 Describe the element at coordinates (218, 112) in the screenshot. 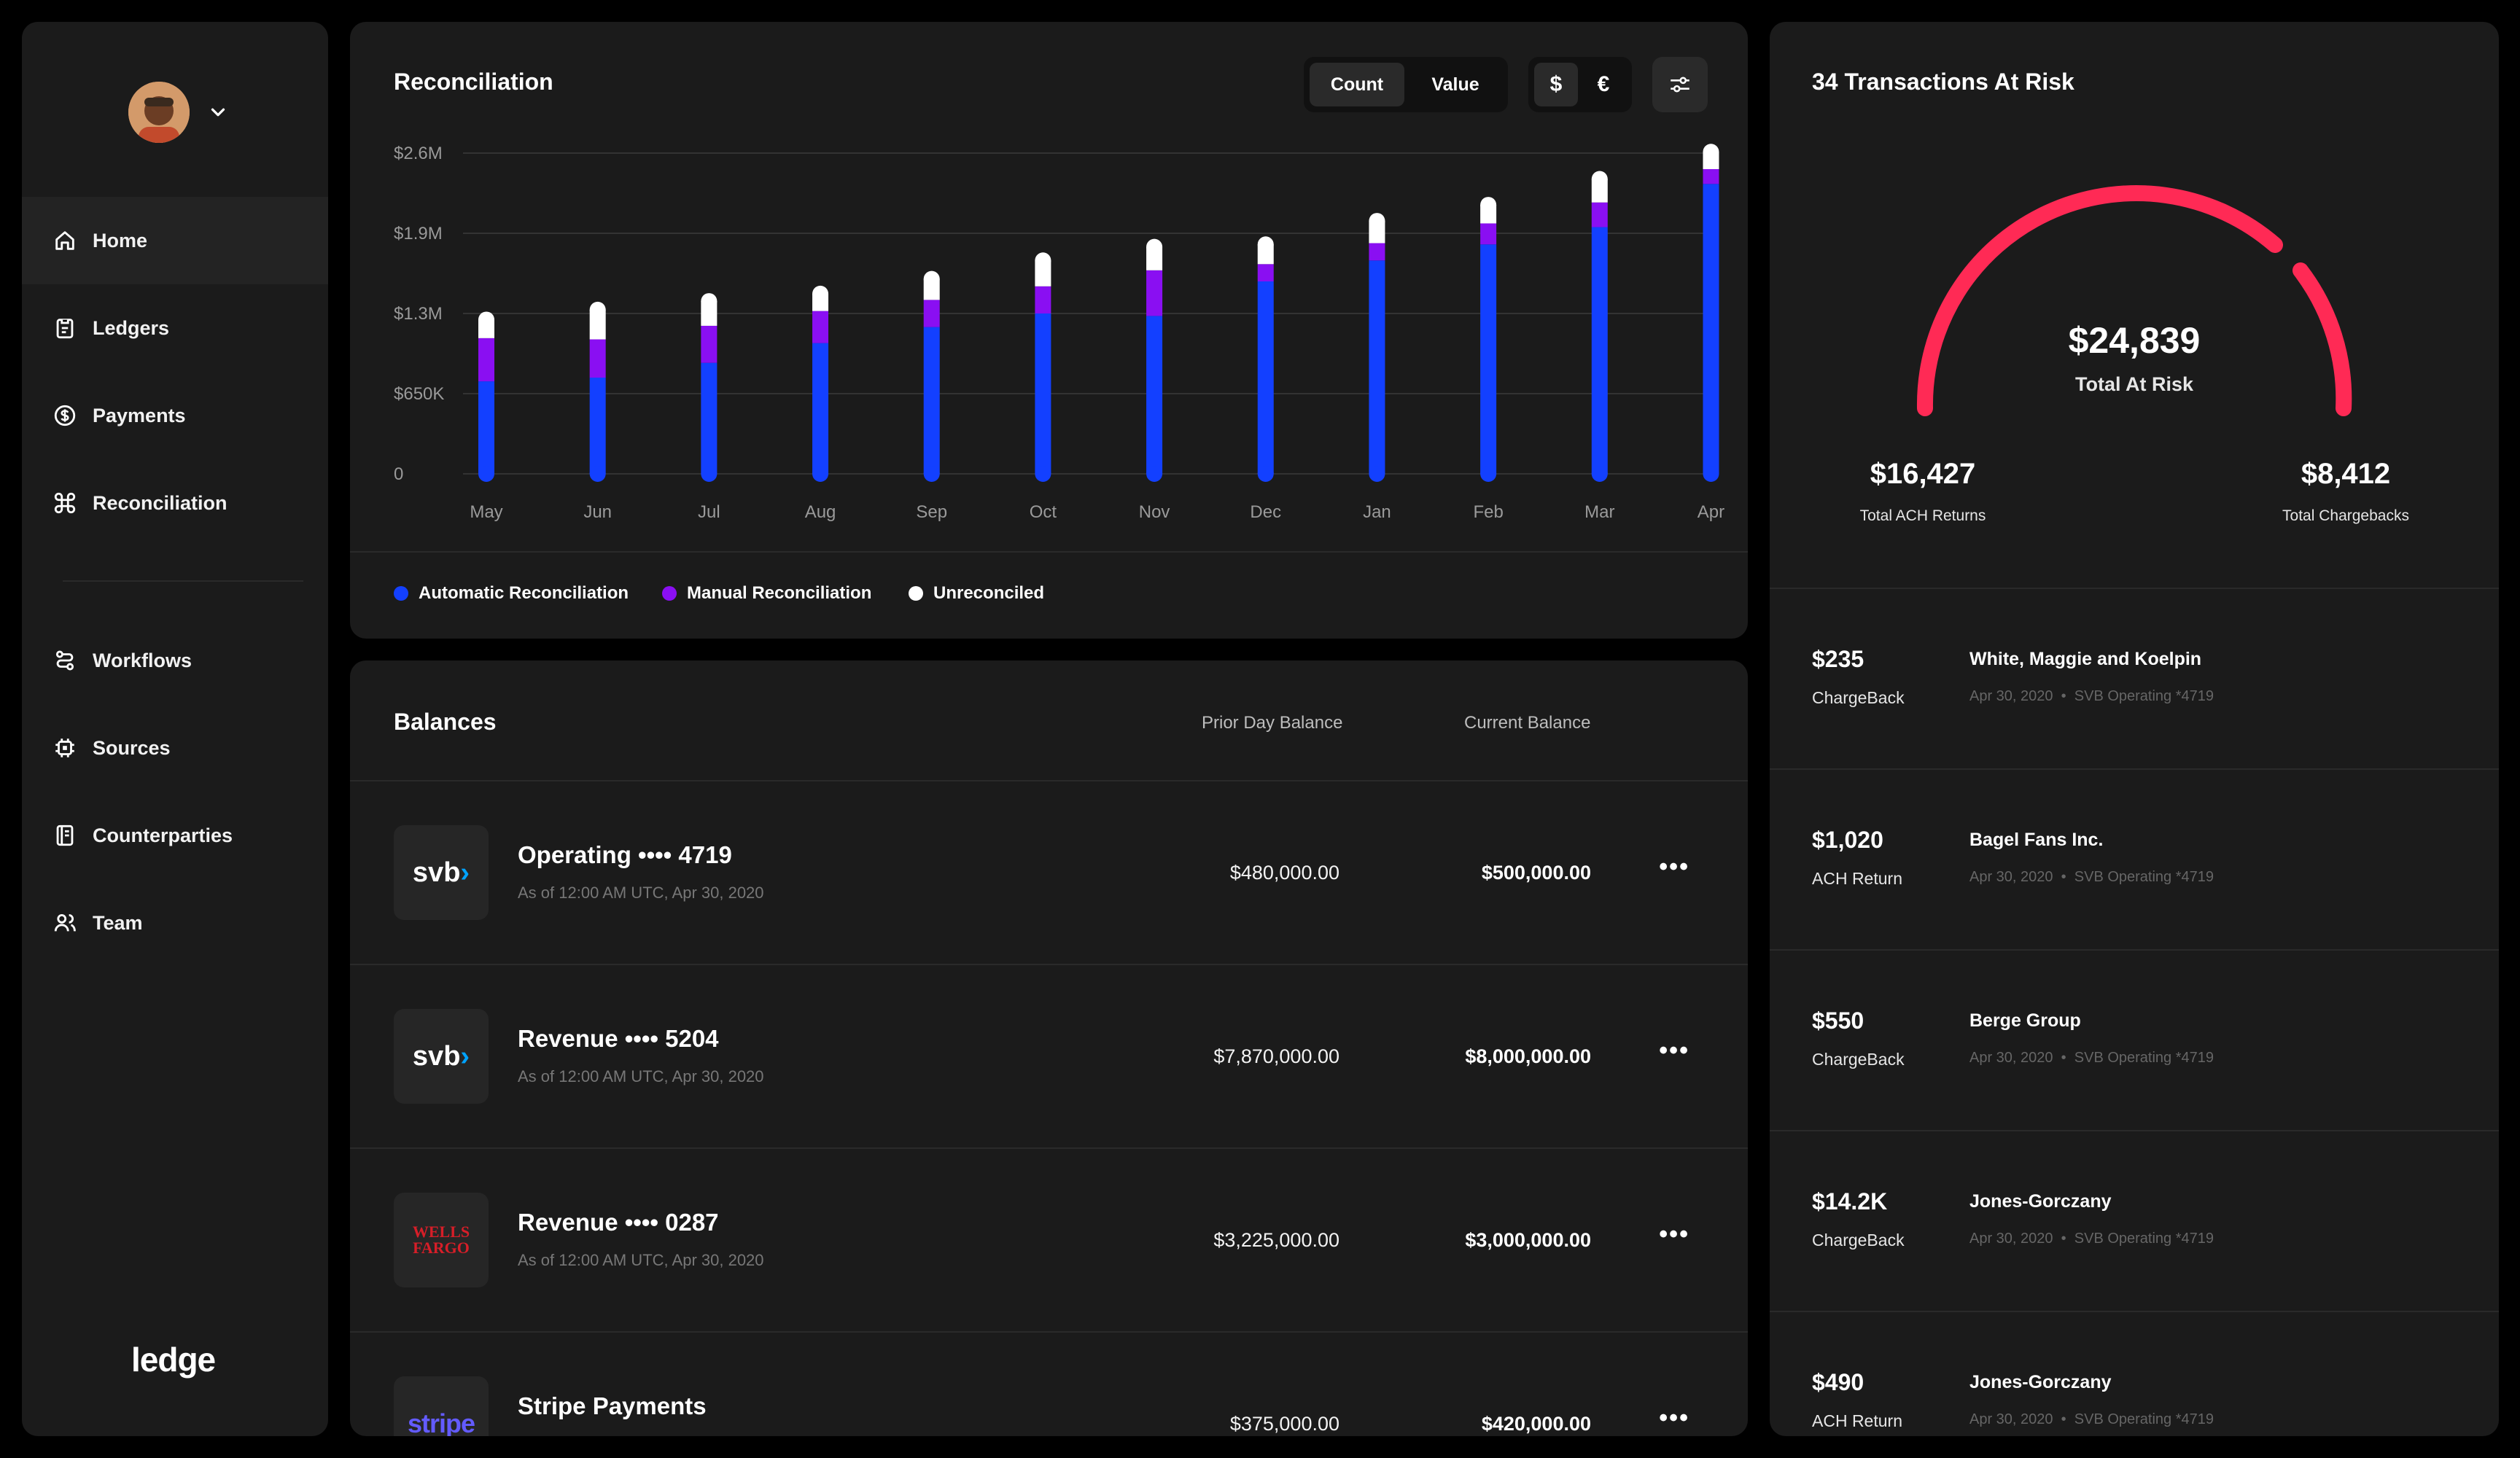

I see `chevron-down-icon` at that location.